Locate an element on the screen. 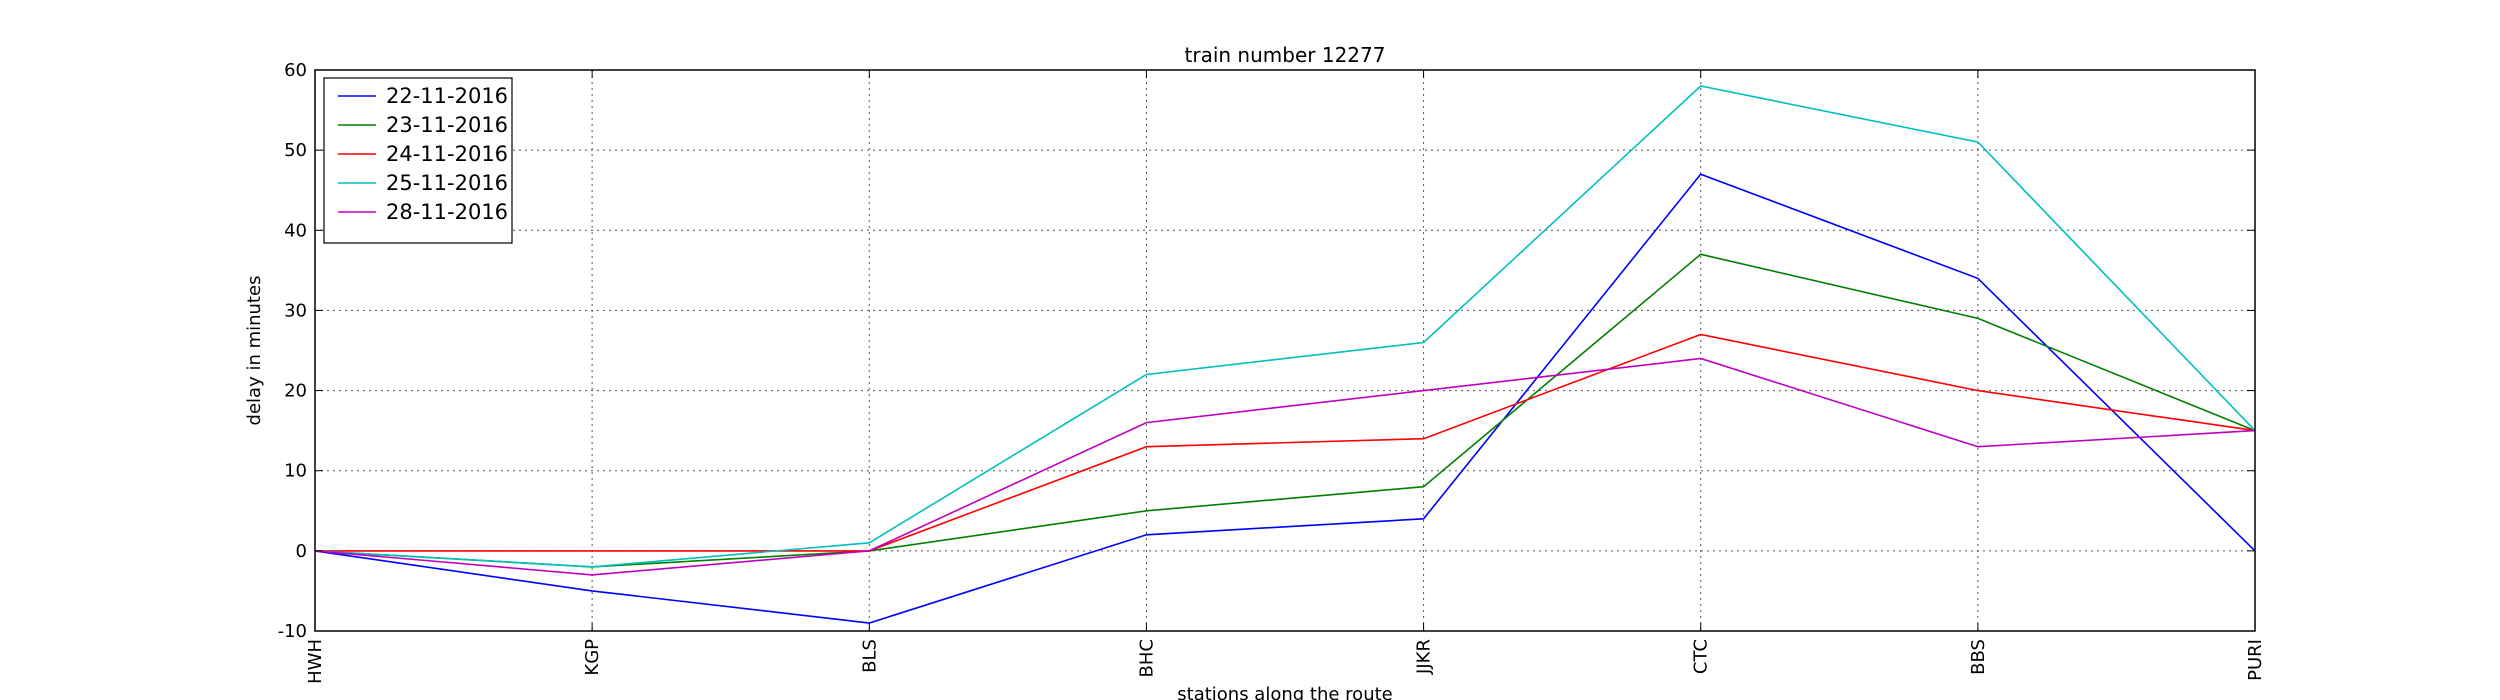  legend-label: 24-11-2016 is located at coordinates (447, 154).